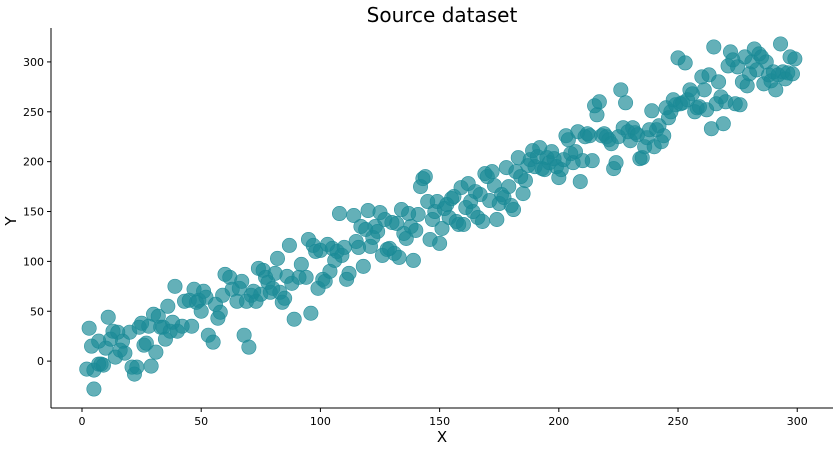  I want to click on chart-title: Source dataset, so click(442, 15).